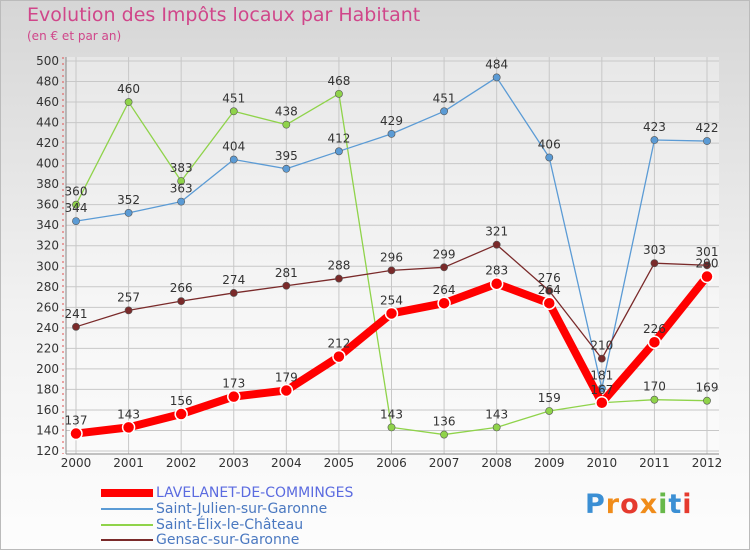 This screenshot has width=750, height=551. What do you see at coordinates (654, 463) in the screenshot?
I see `x-tick-label: 2011` at bounding box center [654, 463].